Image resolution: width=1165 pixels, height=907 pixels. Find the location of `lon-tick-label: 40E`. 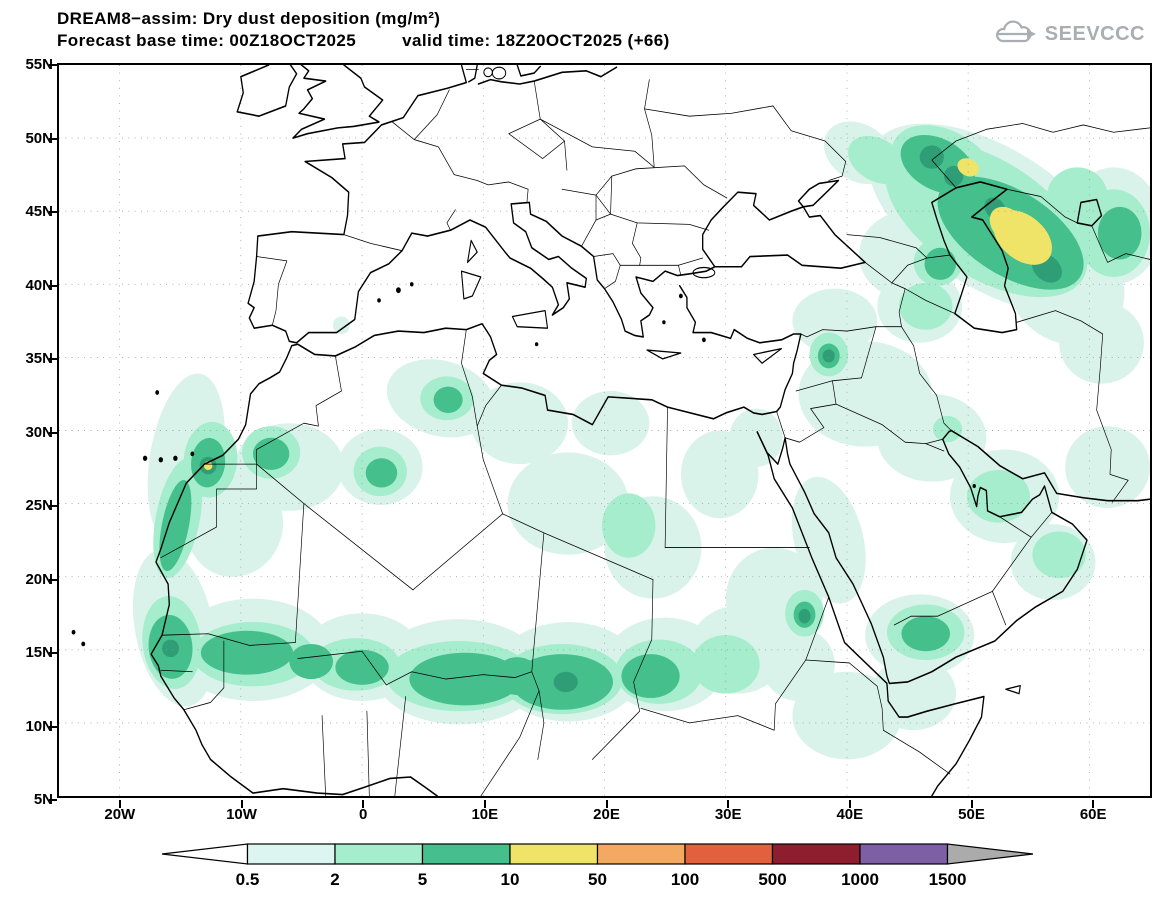

lon-tick-label: 40E is located at coordinates (850, 814).